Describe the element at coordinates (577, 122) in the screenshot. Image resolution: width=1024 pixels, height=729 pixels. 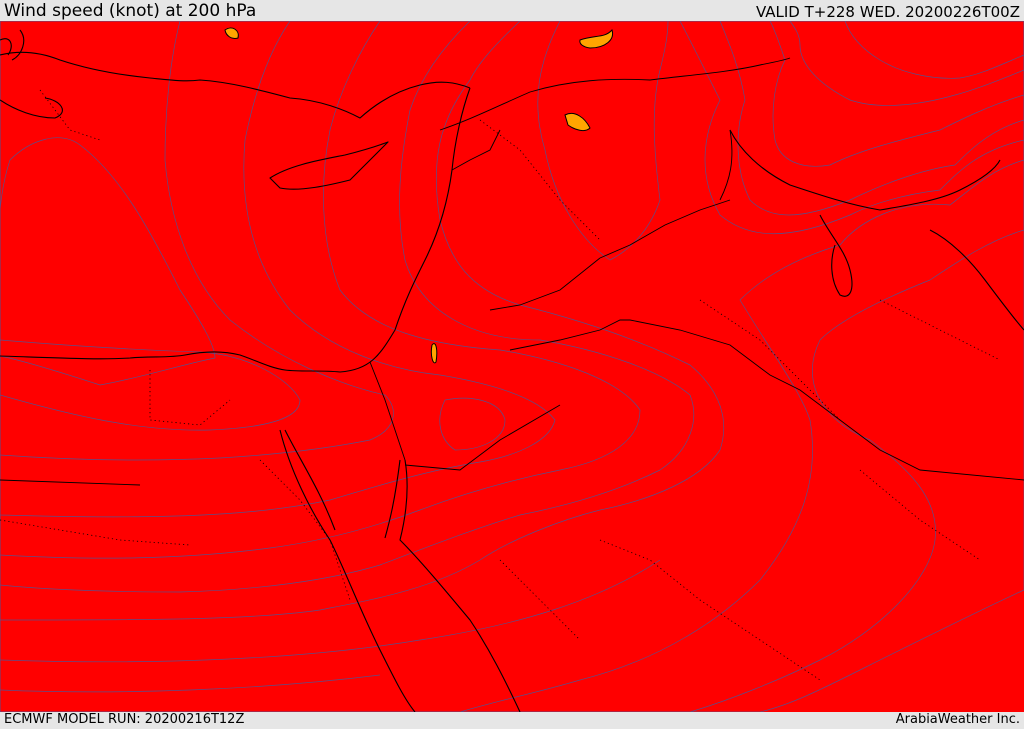
I see `lake-urmia` at that location.